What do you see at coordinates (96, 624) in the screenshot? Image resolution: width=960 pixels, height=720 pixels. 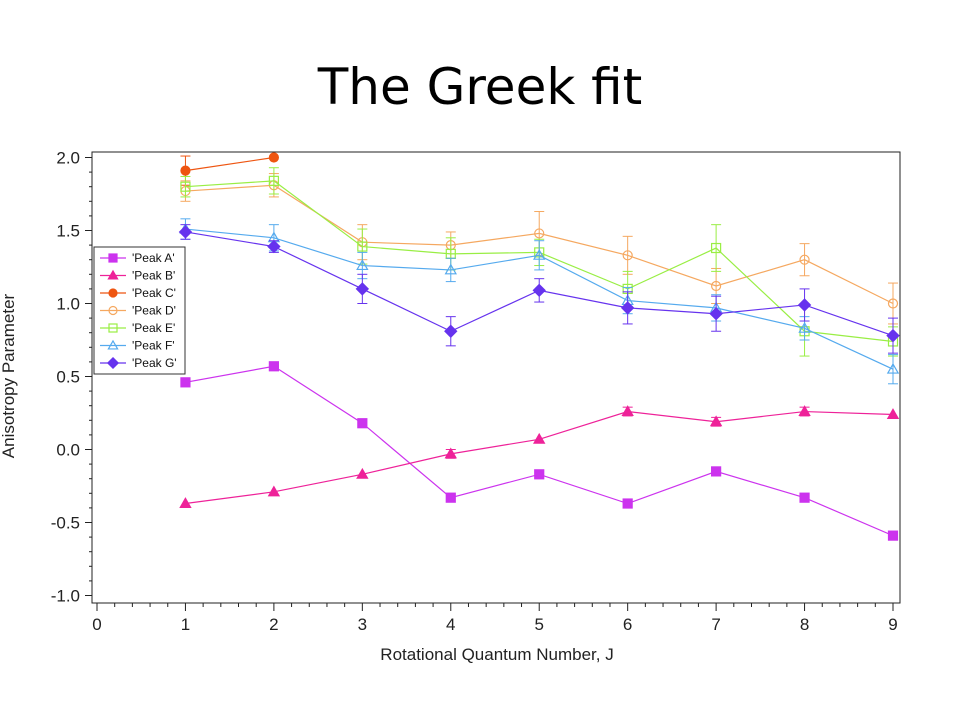 I see `x-tick-label: 0` at bounding box center [96, 624].